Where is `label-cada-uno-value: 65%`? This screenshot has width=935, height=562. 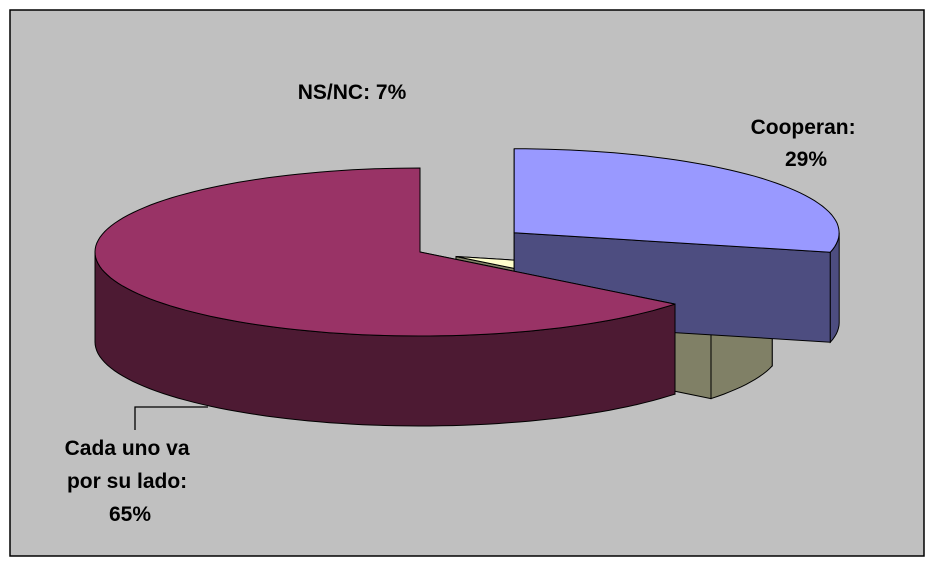
label-cada-uno-value: 65% is located at coordinates (130, 514).